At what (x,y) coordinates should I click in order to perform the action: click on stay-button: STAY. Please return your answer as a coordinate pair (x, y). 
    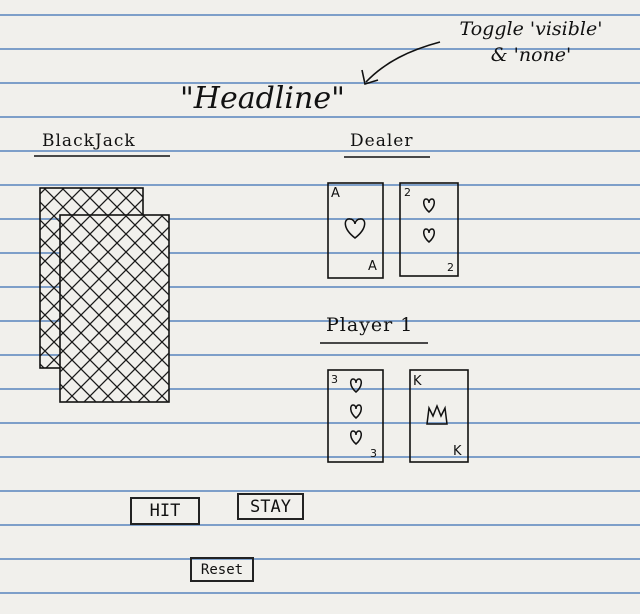
    Looking at the image, I should click on (270, 506).